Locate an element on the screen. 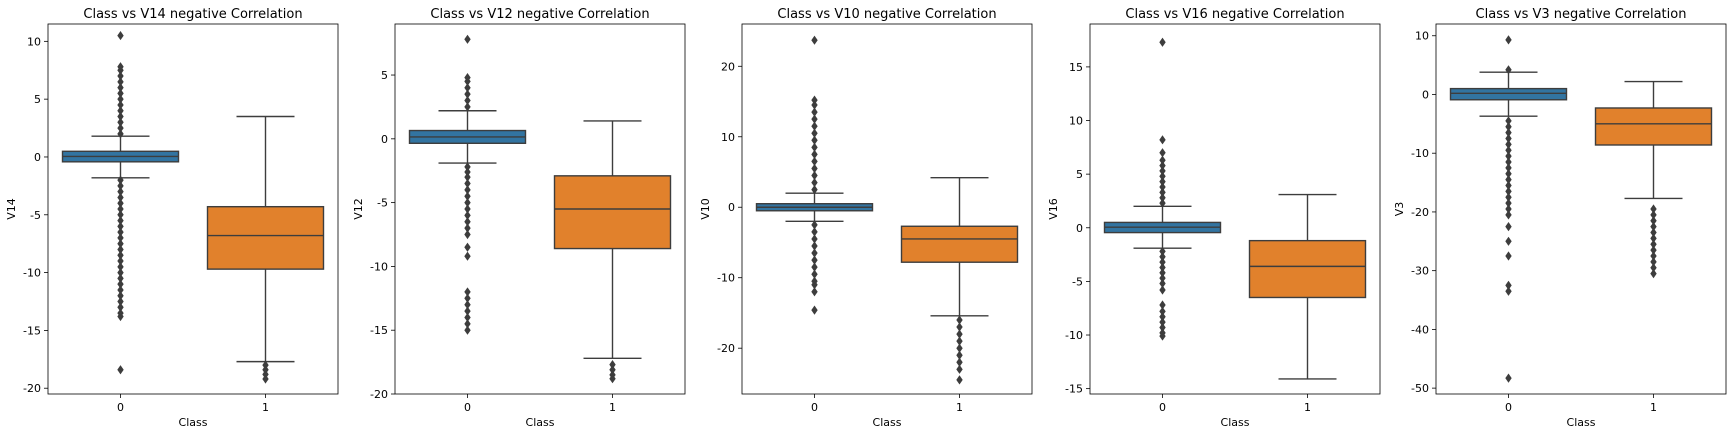 This screenshot has height=432, width=1730. y-tick-label: 0 is located at coordinates (384, 139).